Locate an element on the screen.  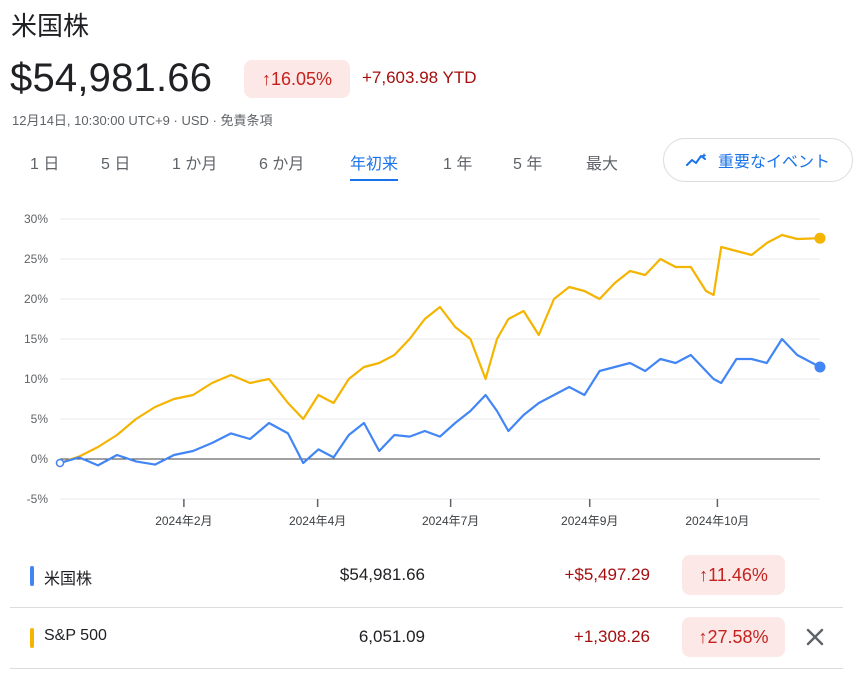
legend-name: S&P 500 is located at coordinates (75, 635).